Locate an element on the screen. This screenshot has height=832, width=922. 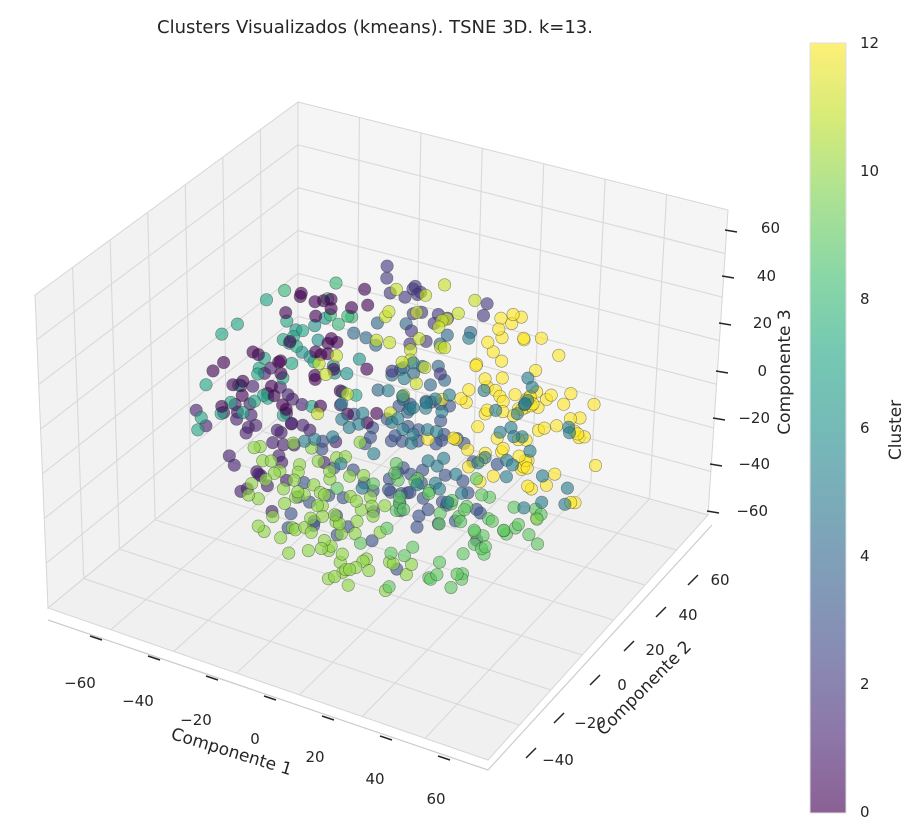
z-tick-mark is located at coordinates (716, 465).